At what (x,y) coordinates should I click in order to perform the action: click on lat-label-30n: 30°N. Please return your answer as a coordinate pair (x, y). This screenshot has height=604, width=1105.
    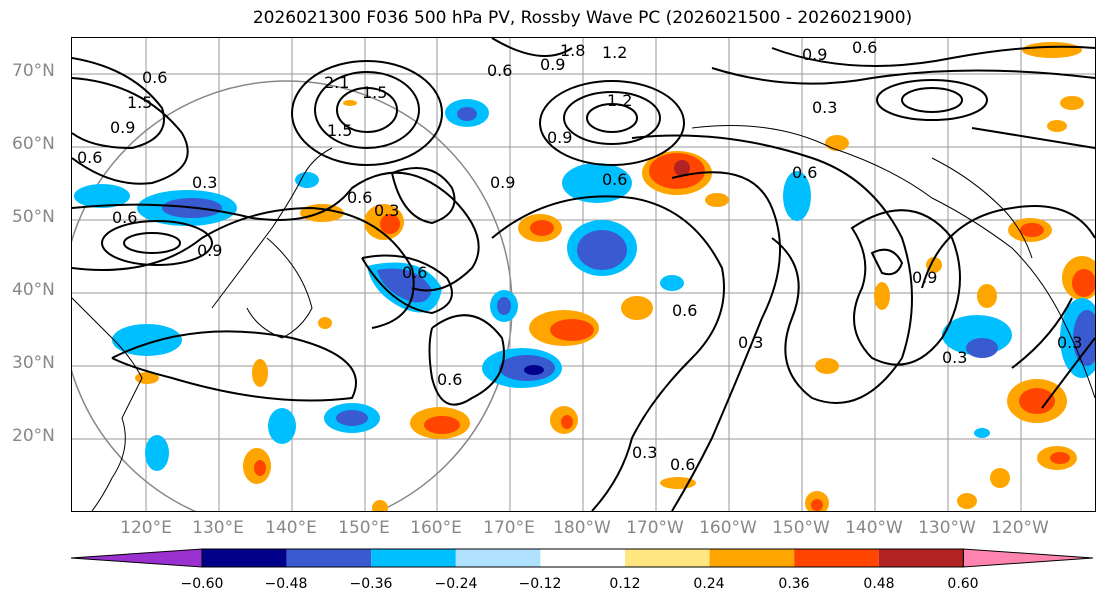
    Looking at the image, I should click on (33, 363).